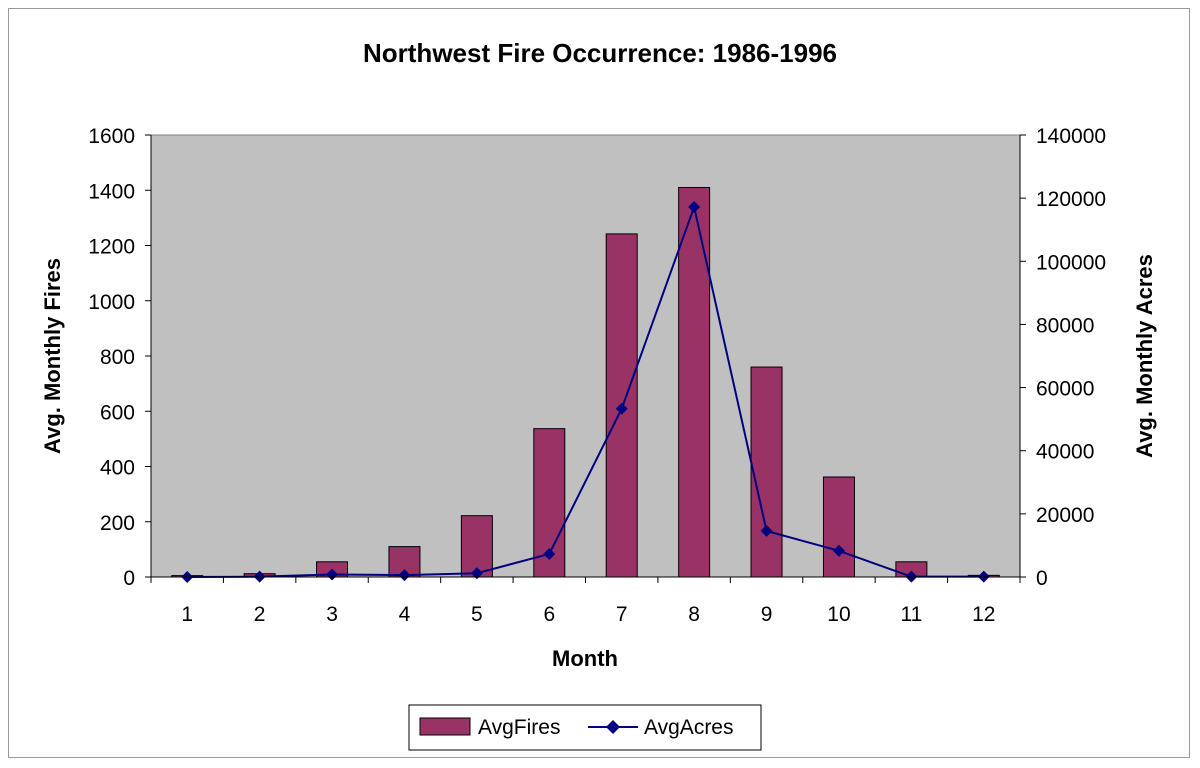  Describe the element at coordinates (1065, 389) in the screenshot. I see `y2-tick-label: 60000` at that location.